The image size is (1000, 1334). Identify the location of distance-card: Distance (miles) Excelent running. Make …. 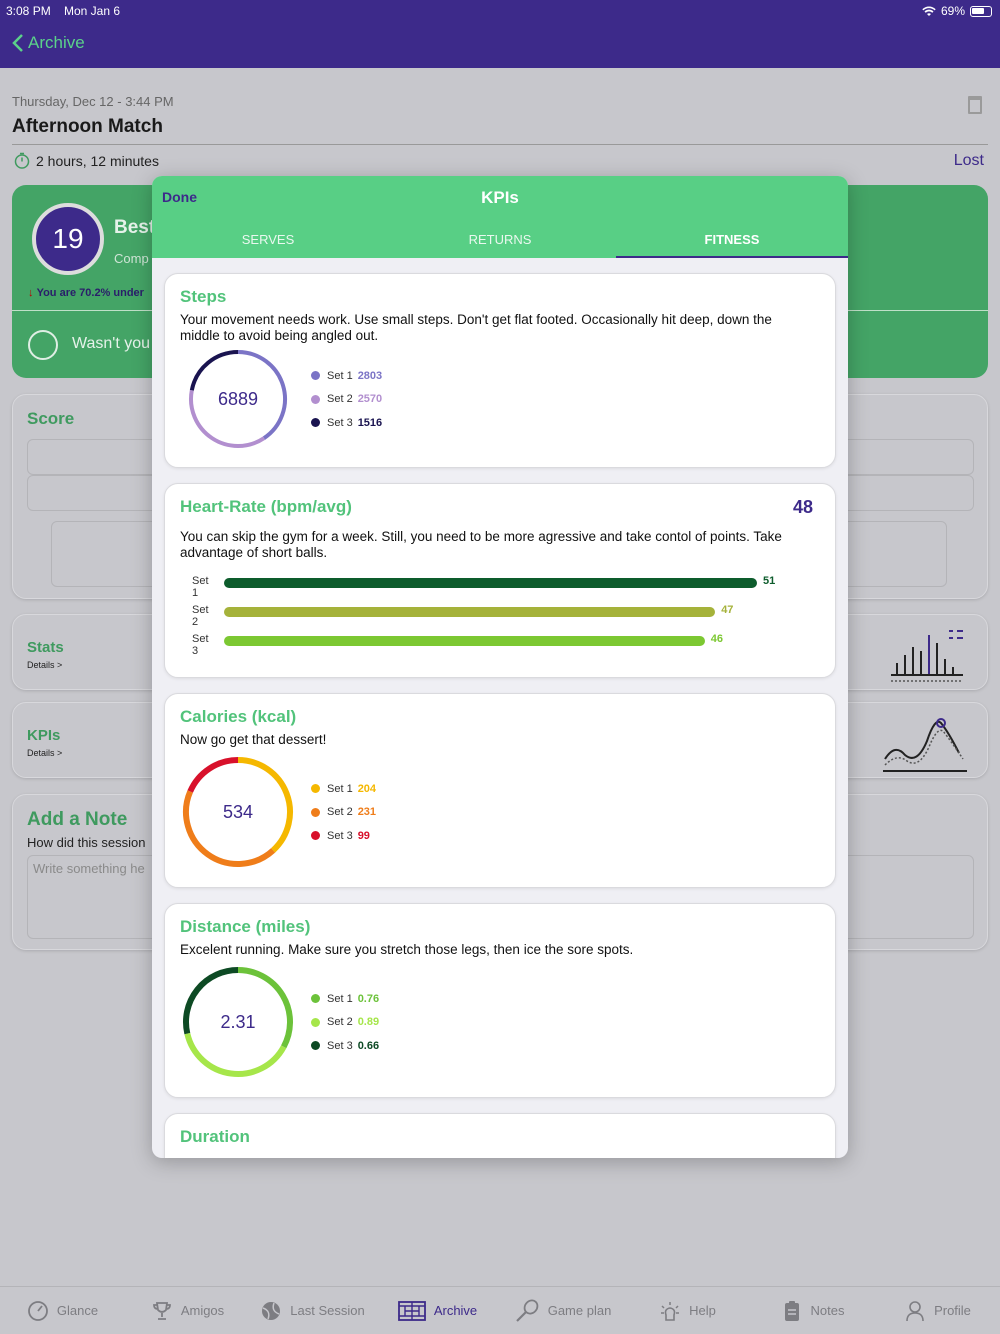
(500, 1000).